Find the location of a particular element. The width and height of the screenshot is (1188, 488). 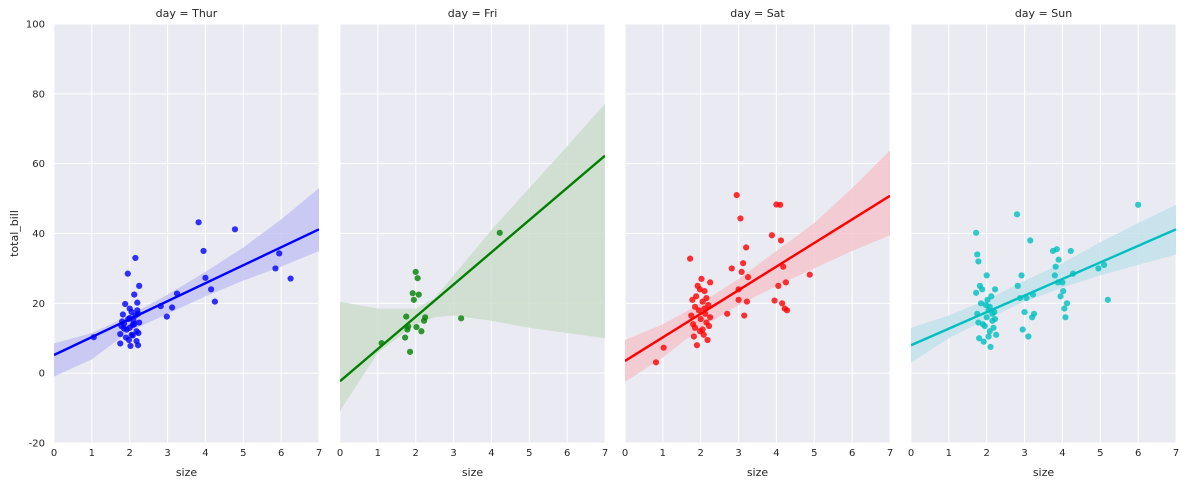

x-axis-label: size is located at coordinates (1044, 472).